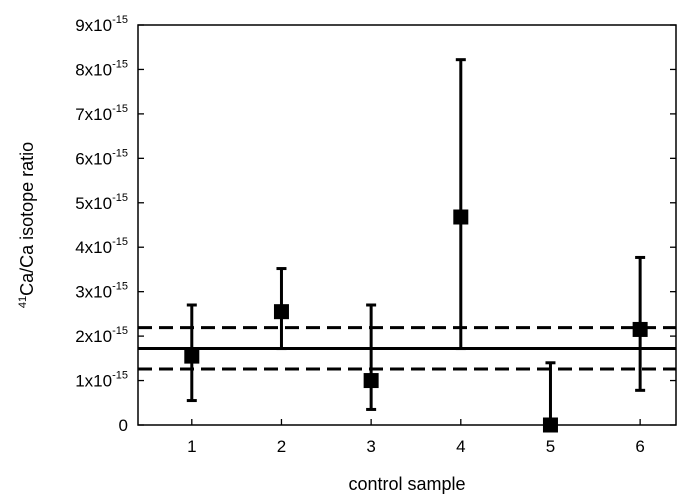 The height and width of the screenshot is (494, 677). What do you see at coordinates (460, 446) in the screenshot?
I see `x-tick-label: 4` at bounding box center [460, 446].